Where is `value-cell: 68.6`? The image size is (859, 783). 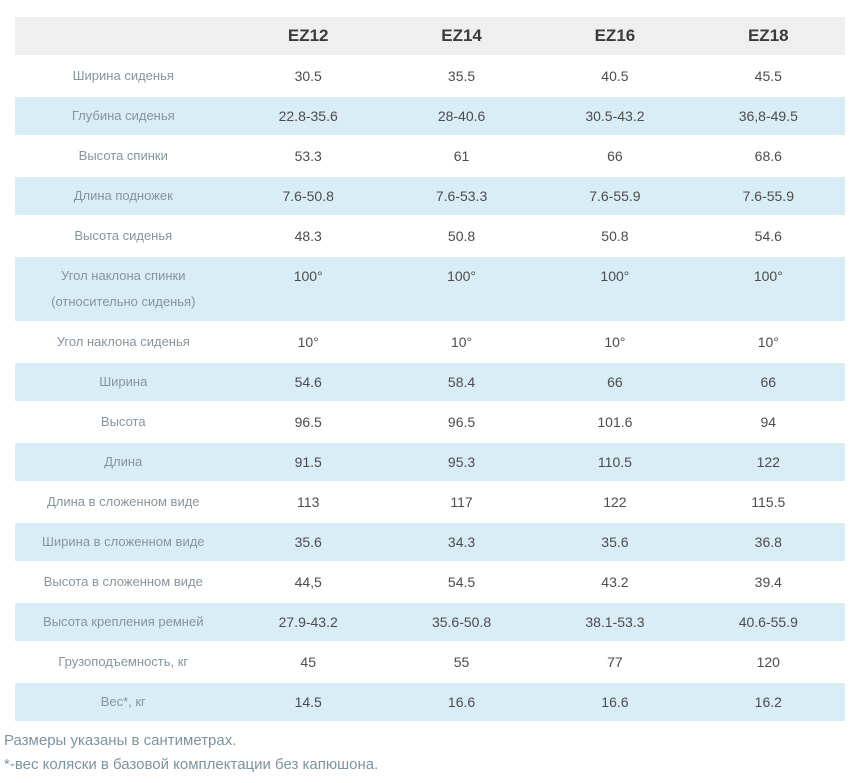 value-cell: 68.6 is located at coordinates (768, 157).